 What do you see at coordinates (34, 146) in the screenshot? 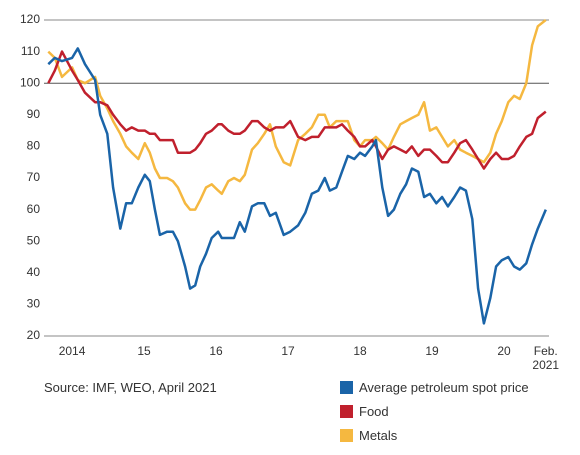
I see `y-tick-label: 80` at bounding box center [34, 146].